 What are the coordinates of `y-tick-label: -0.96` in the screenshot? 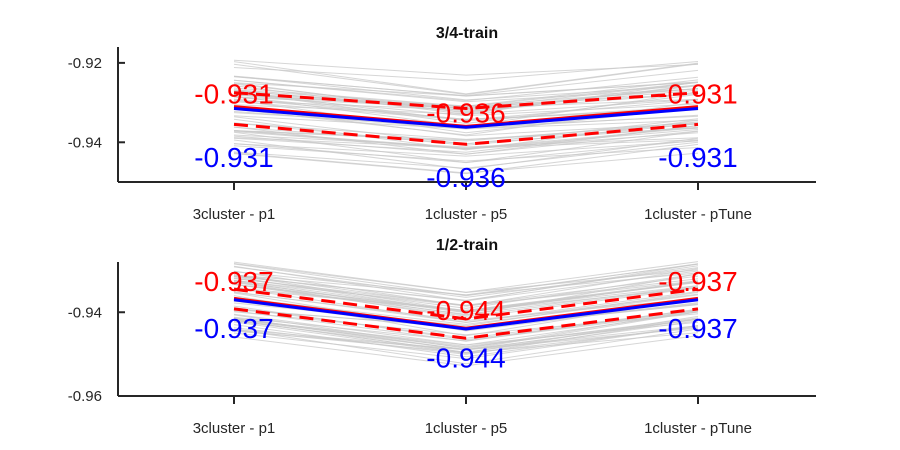 It's located at (85, 396).